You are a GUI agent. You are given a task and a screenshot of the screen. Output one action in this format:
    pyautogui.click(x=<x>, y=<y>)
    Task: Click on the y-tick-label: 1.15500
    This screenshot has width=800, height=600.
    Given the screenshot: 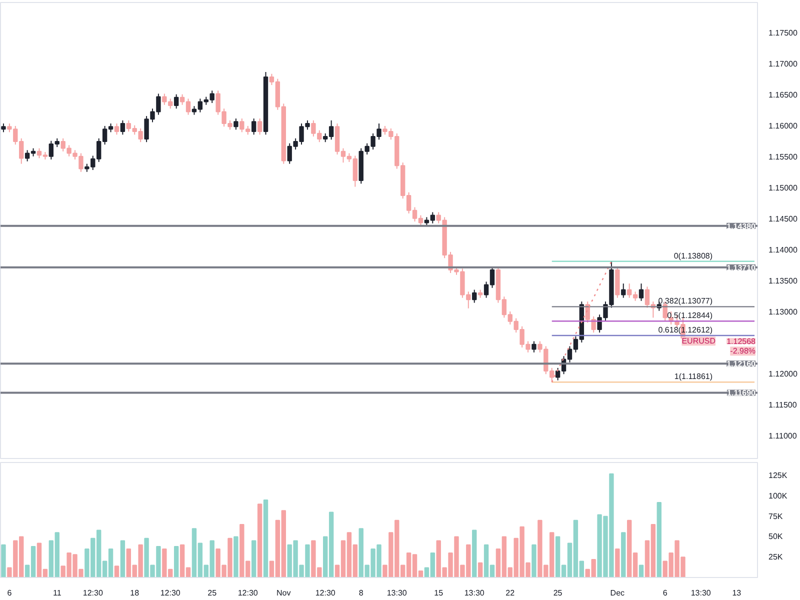 What is the action you would take?
    pyautogui.click(x=783, y=157)
    